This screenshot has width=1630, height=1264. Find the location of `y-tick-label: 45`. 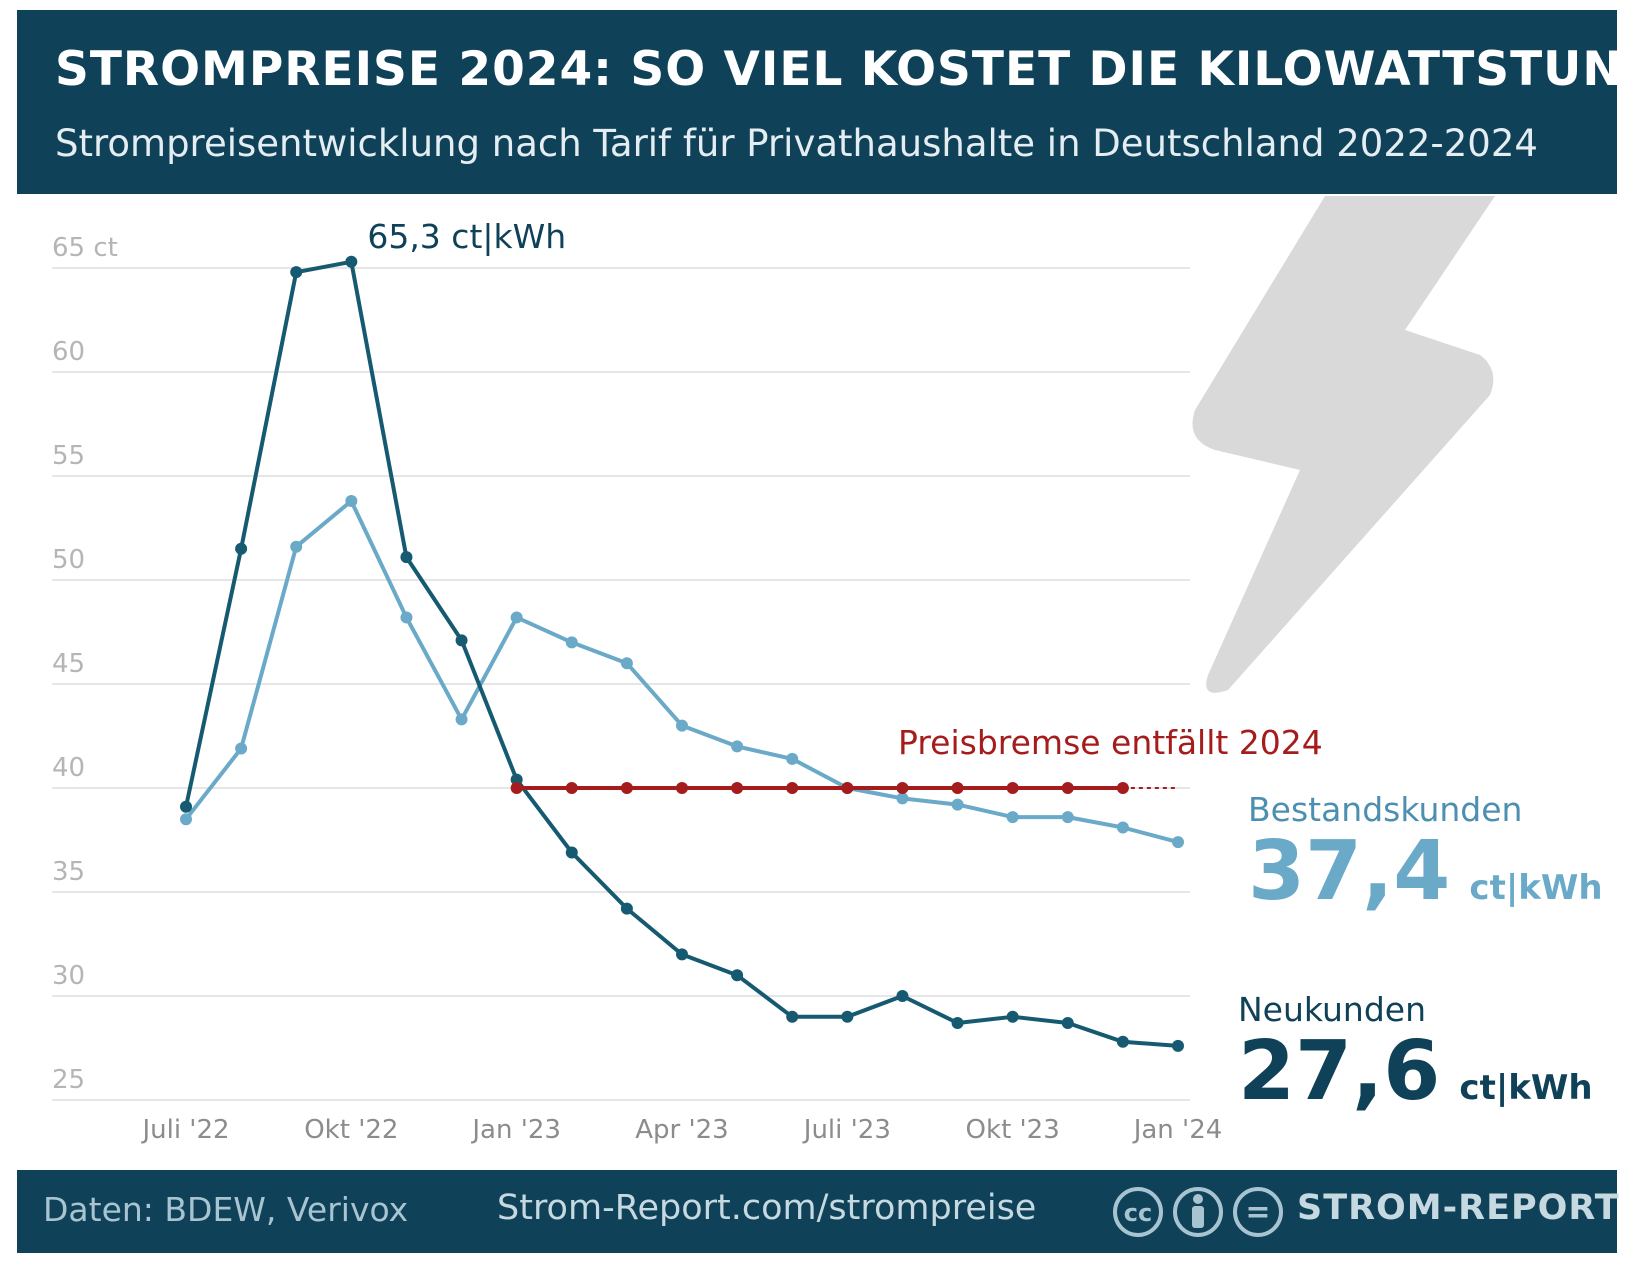

y-tick-label: 45 is located at coordinates (68, 664).